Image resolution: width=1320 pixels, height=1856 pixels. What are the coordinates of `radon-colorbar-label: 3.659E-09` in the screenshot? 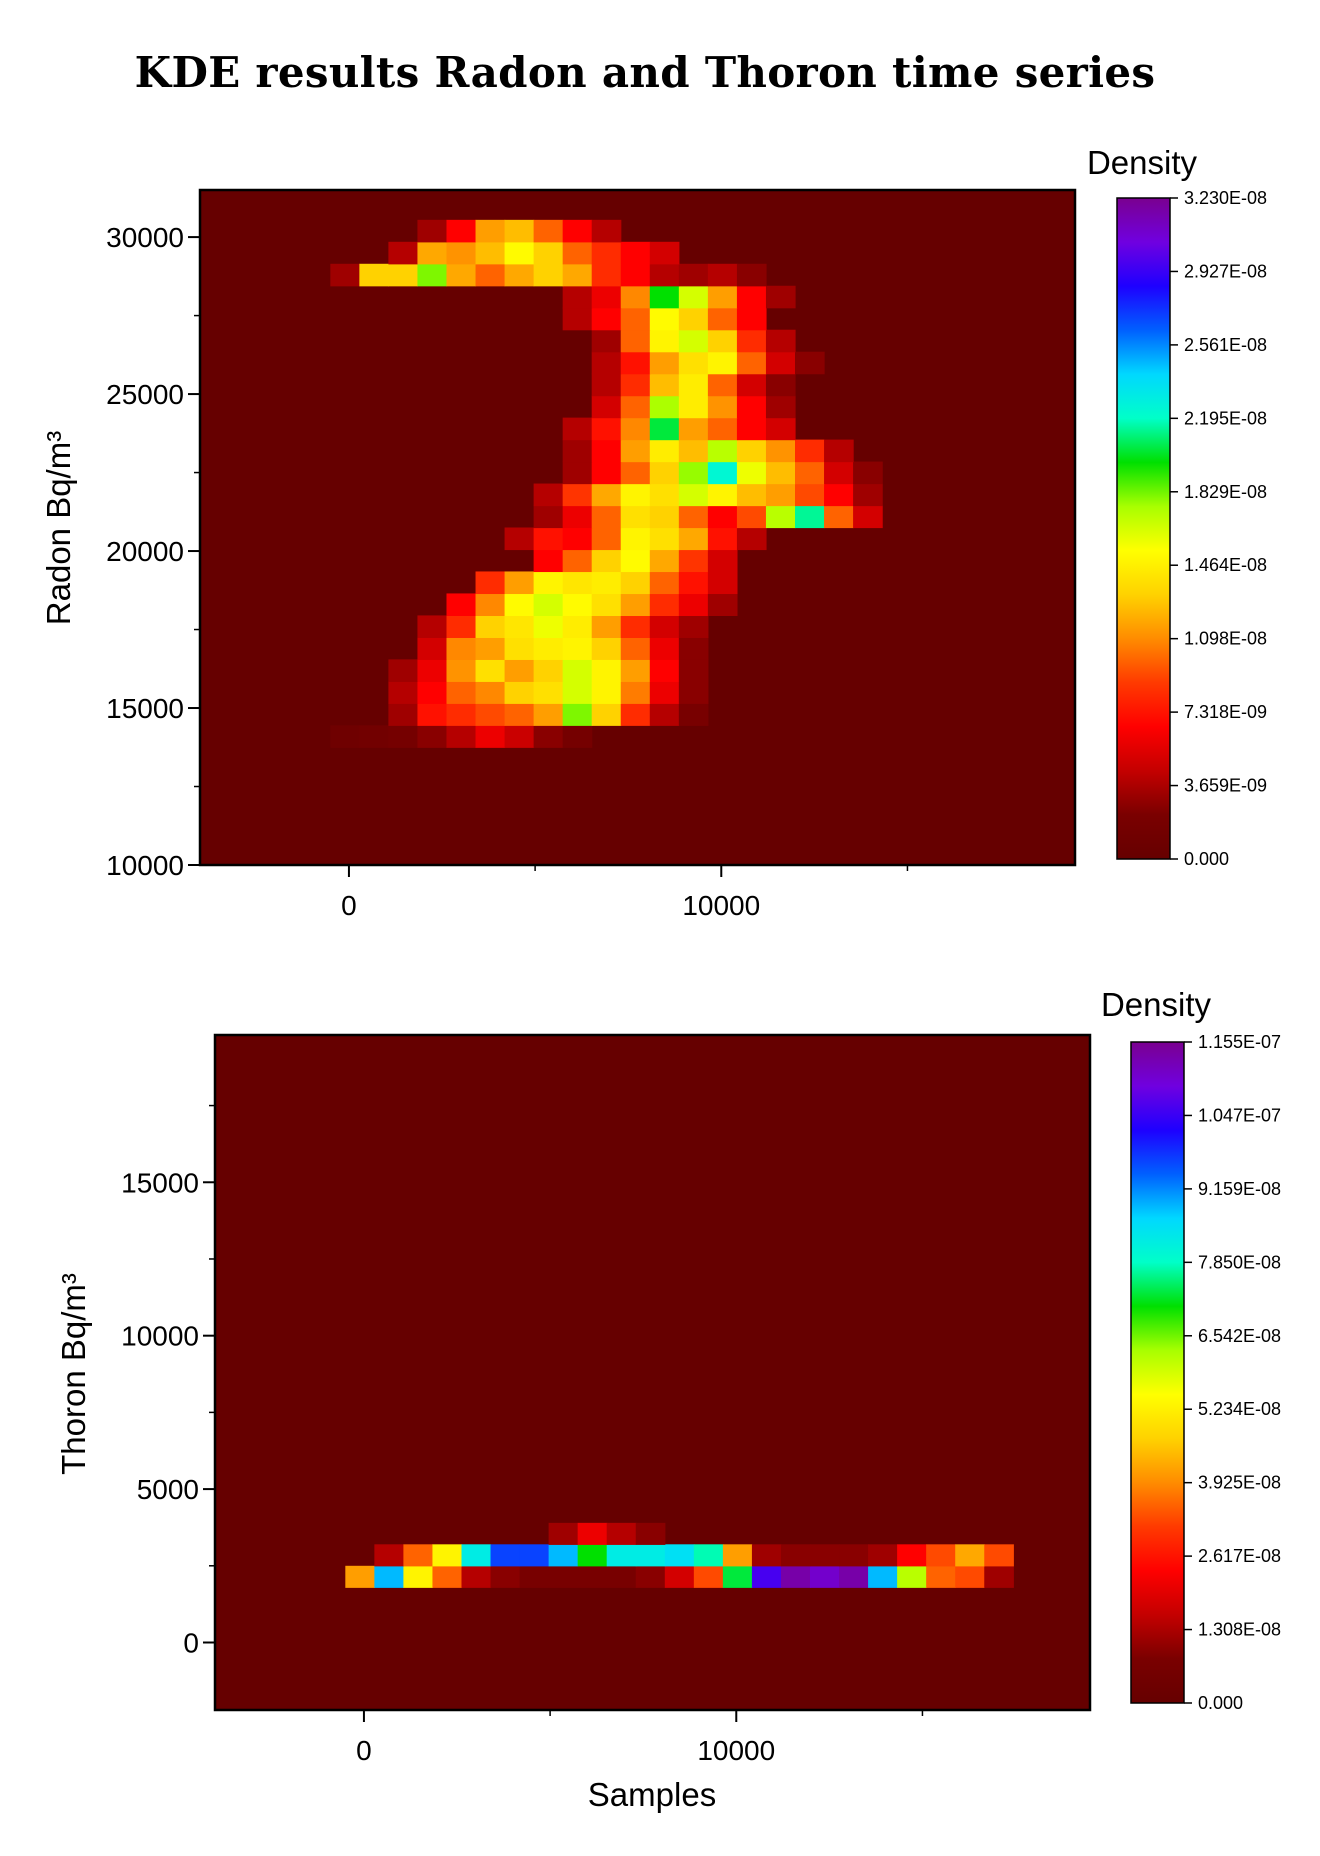 It's located at (1225, 786).